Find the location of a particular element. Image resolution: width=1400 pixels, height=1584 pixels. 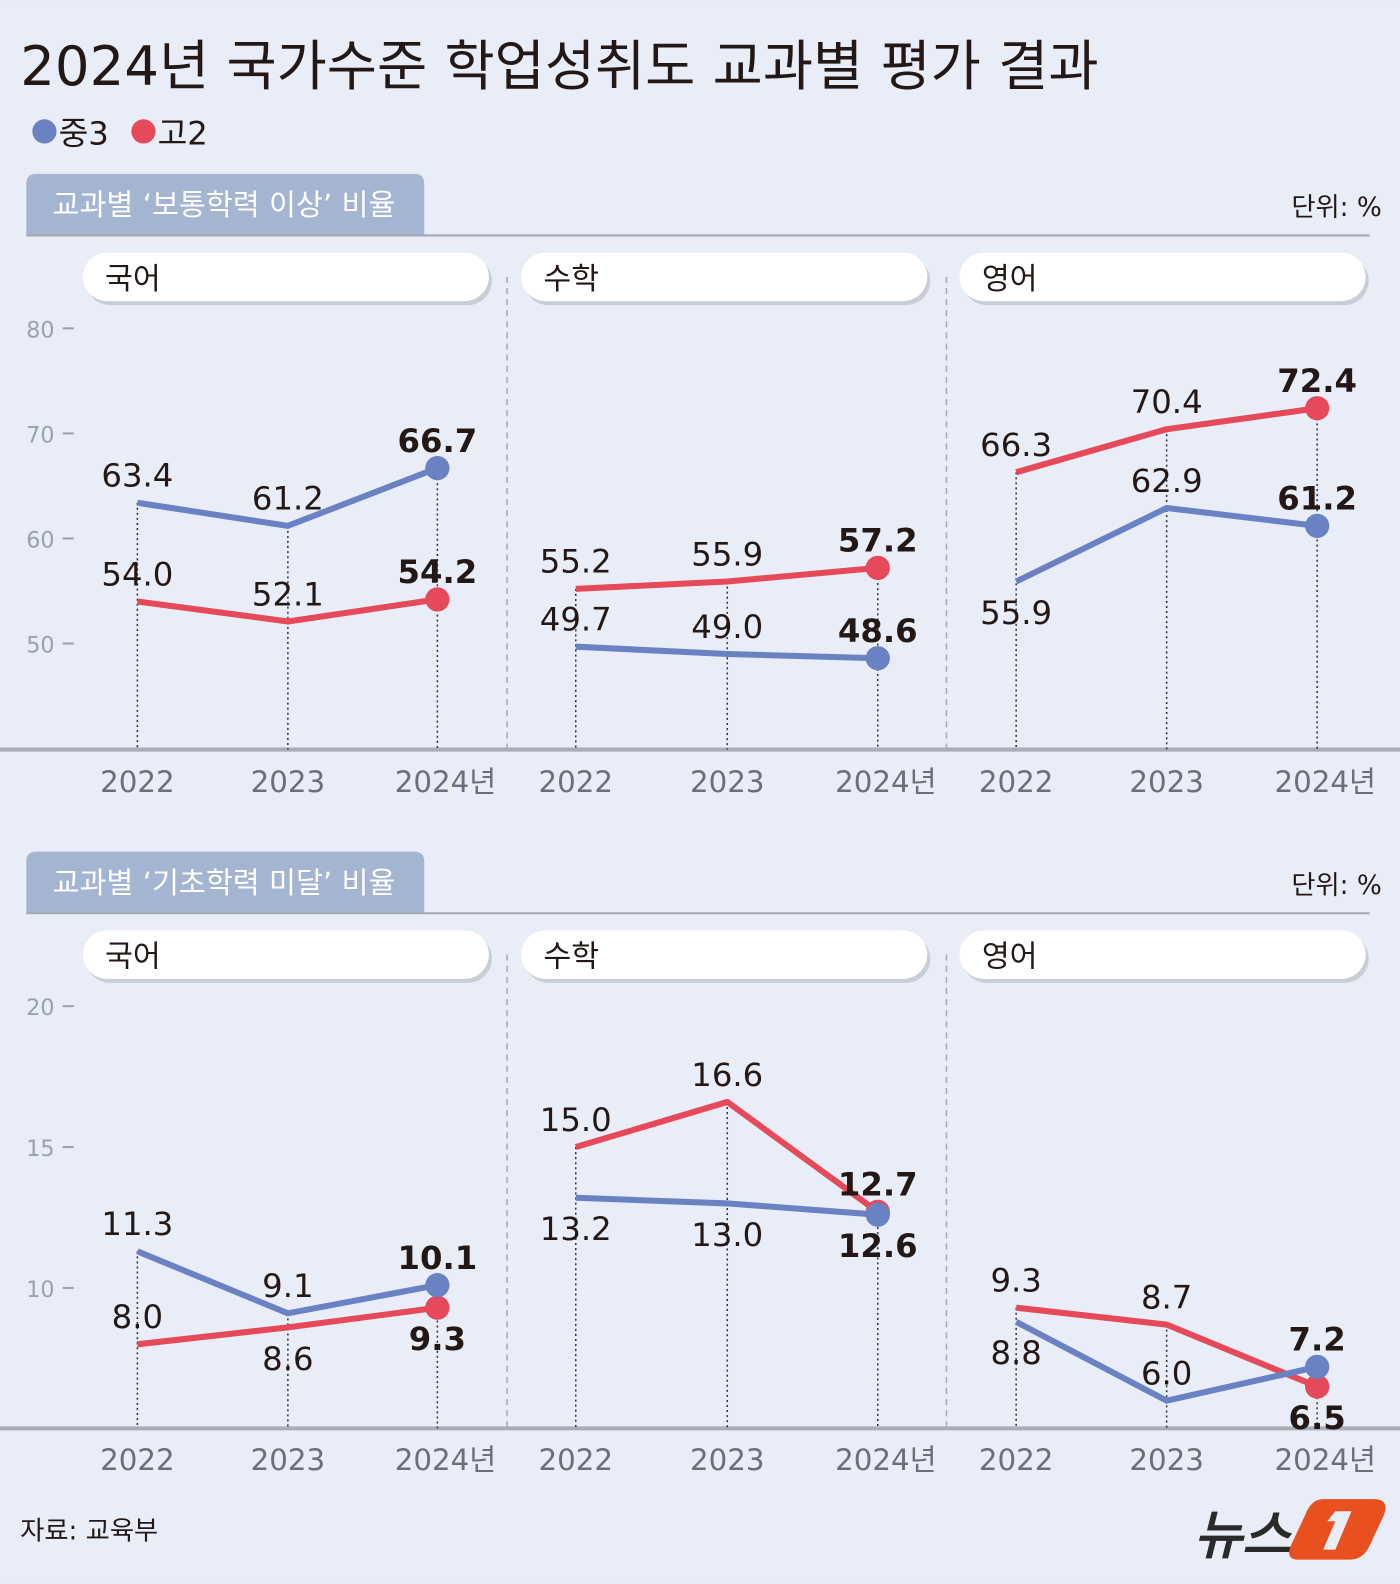

y-tick-label: 80 is located at coordinates (40, 330).